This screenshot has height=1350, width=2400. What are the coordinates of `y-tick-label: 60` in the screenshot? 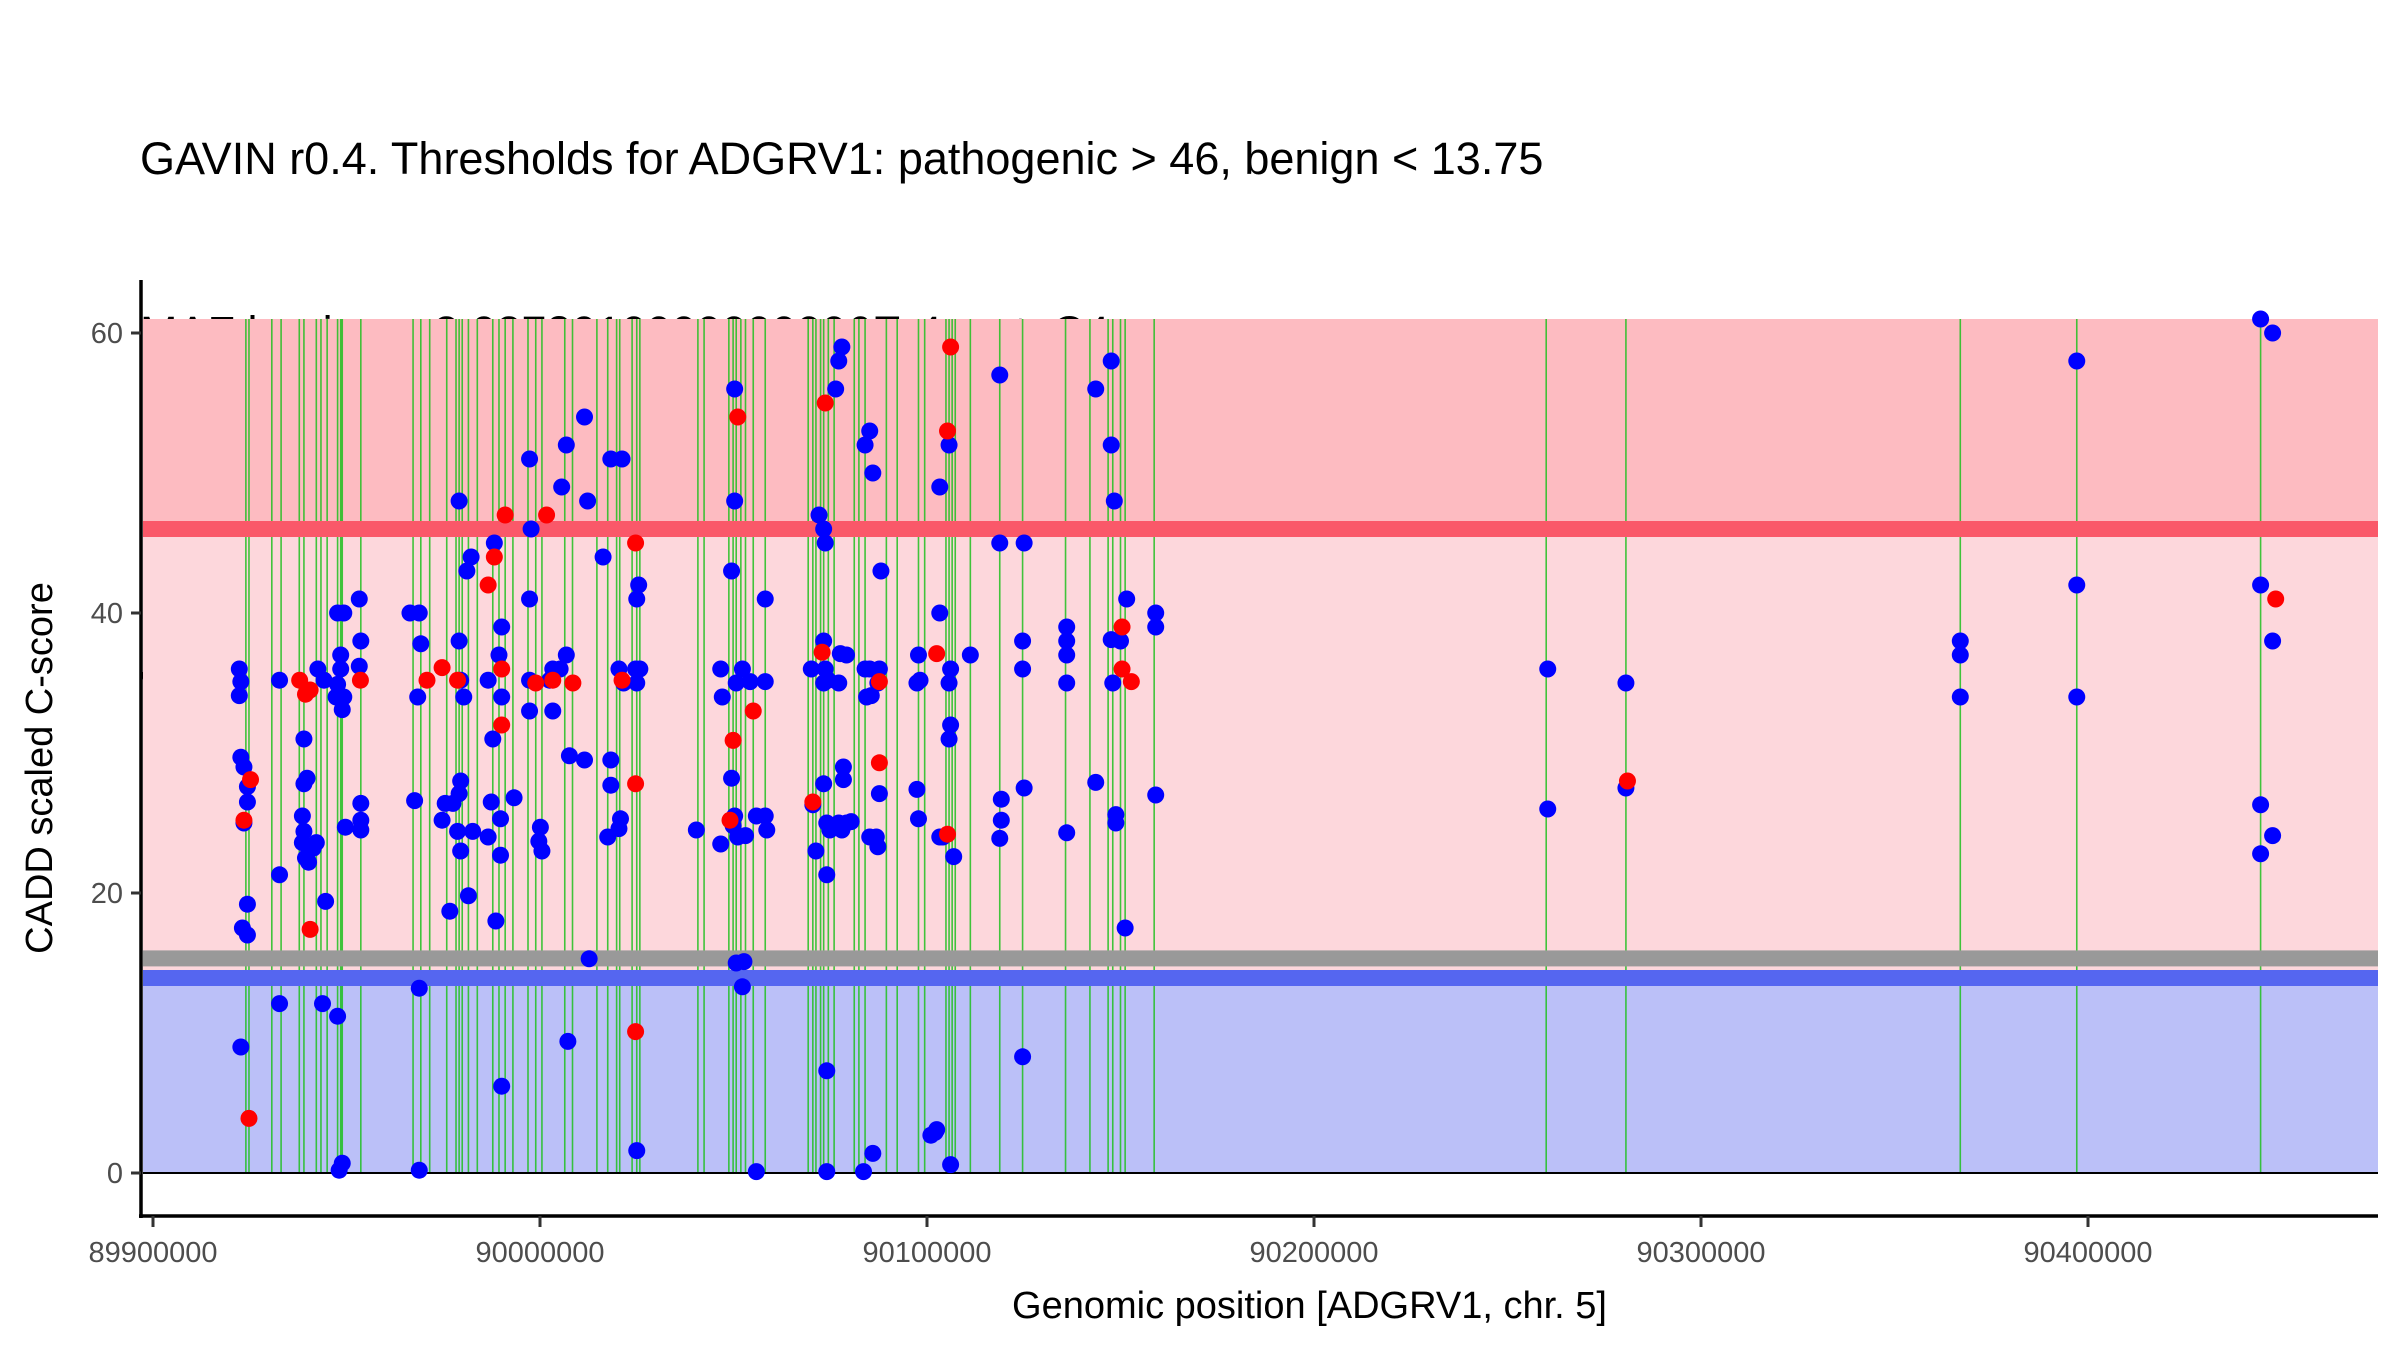 It's located at (107, 334).